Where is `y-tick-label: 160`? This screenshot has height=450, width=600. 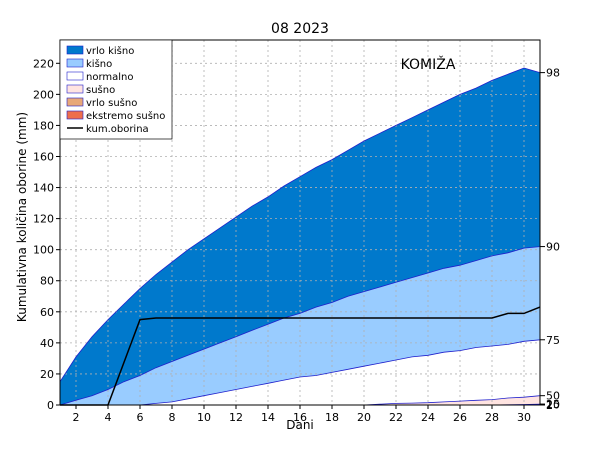
y-tick-label: 160 is located at coordinates (43, 156).